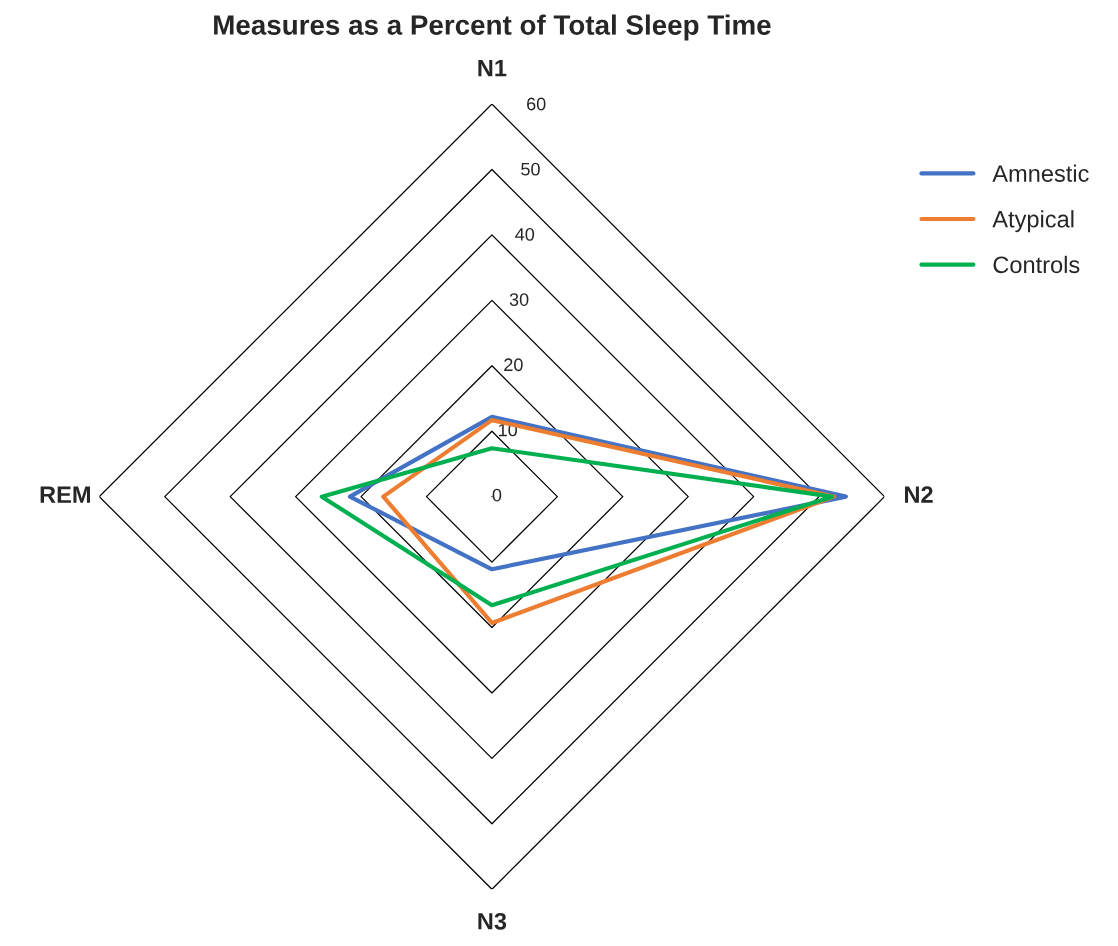 The width and height of the screenshot is (1118, 946). I want to click on y-tick-label: 0, so click(497, 495).